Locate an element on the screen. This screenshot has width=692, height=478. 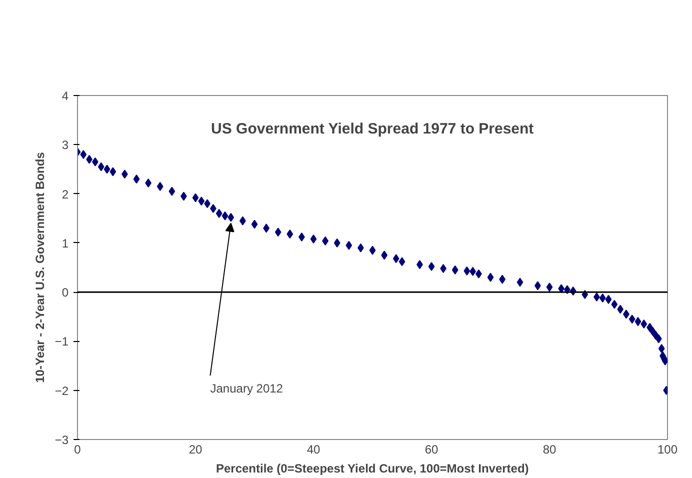
y-axis-title: 10-Year - 2-Year U.S. Government Bonds is located at coordinates (39, 267).